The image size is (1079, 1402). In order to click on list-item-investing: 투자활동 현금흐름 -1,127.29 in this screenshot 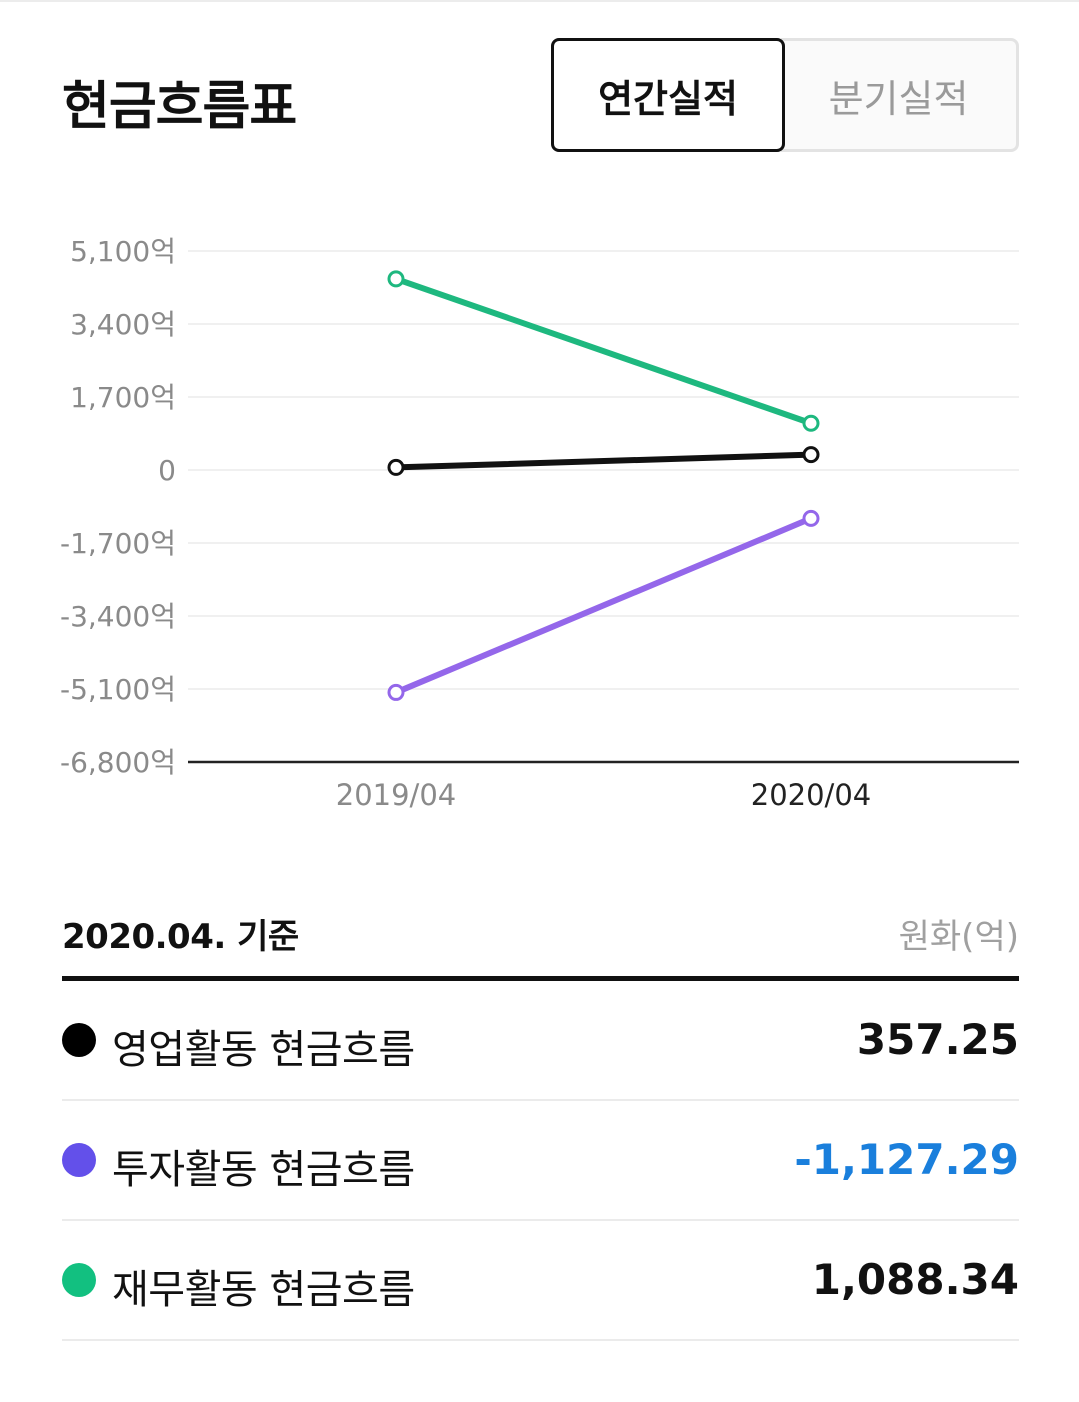, I will do `click(540, 1161)`.